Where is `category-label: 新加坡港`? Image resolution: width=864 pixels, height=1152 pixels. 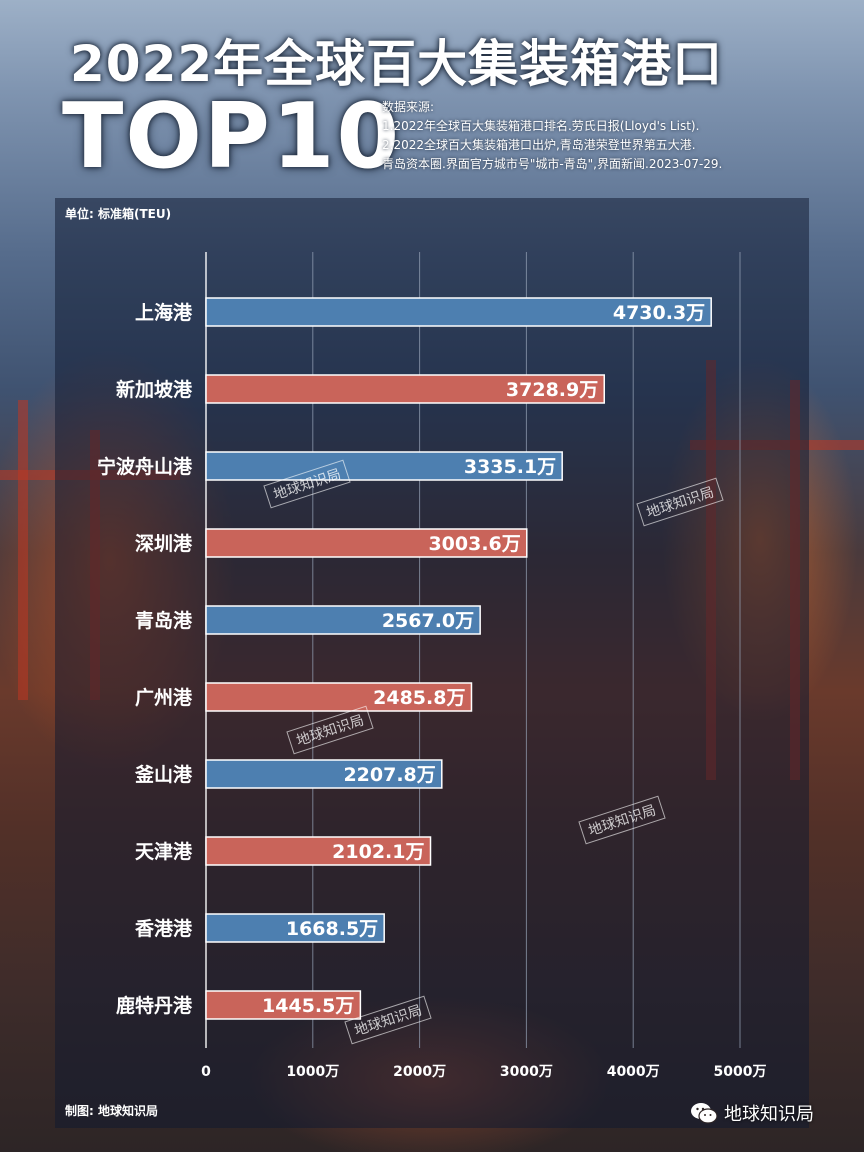 category-label: 新加坡港 is located at coordinates (154, 389).